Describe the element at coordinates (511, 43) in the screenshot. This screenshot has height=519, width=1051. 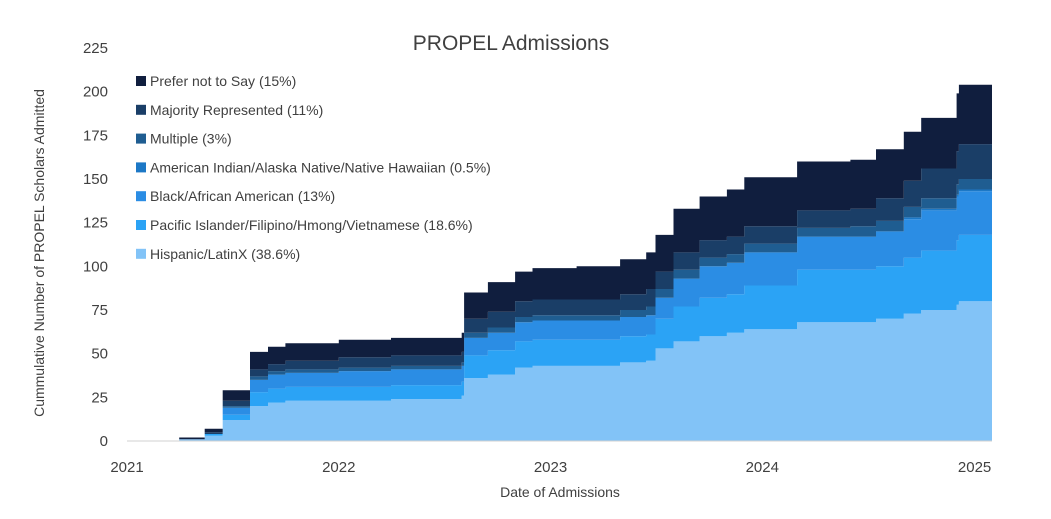
I see `chart-title: PROPEL Admissions` at that location.